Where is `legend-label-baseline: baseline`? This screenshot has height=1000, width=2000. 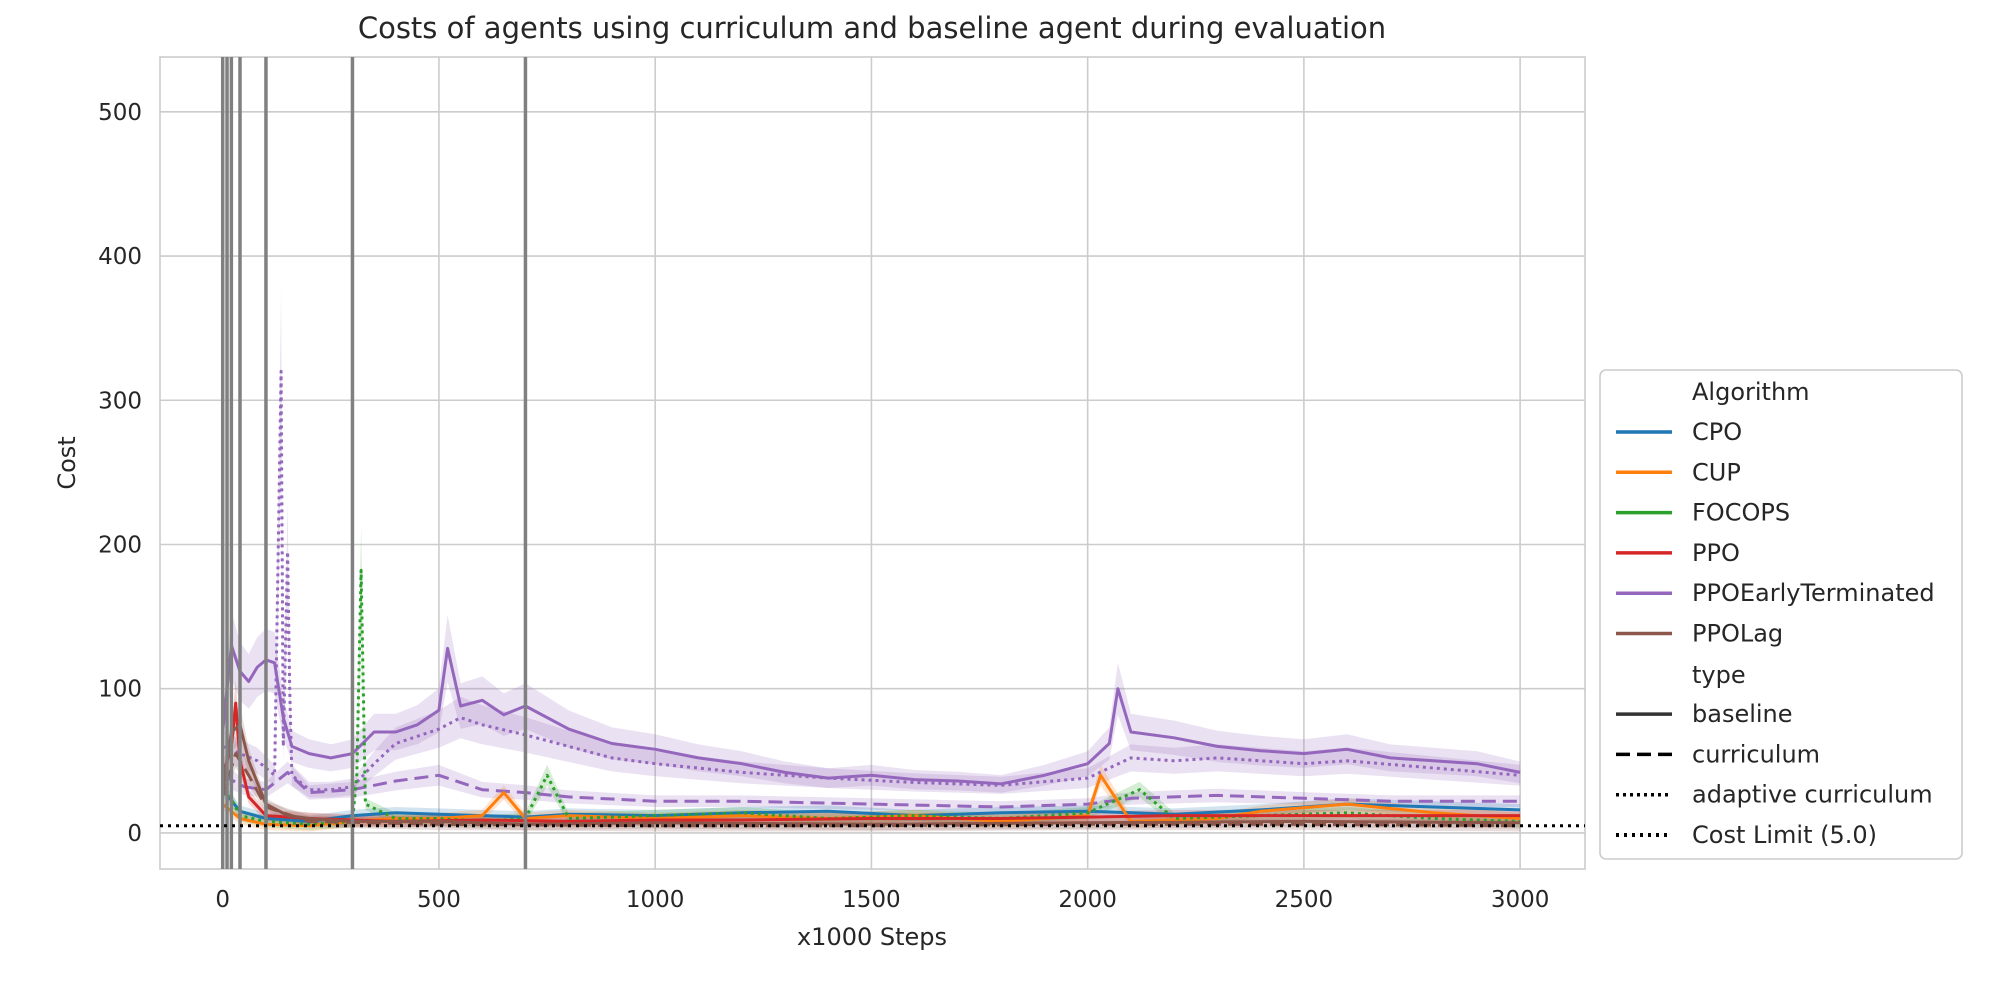
legend-label-baseline: baseline is located at coordinates (1742, 714).